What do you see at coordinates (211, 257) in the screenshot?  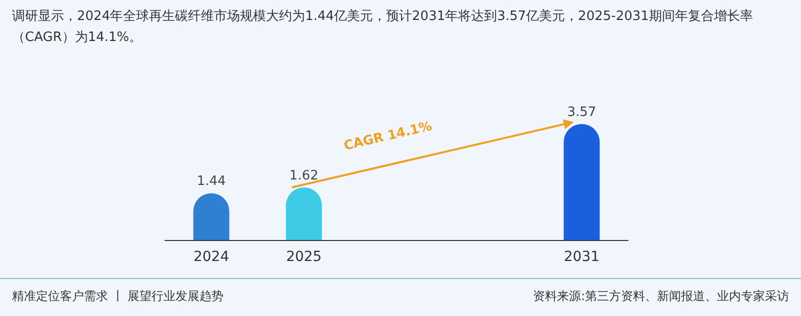 I see `x-tick-label: 2024` at bounding box center [211, 257].